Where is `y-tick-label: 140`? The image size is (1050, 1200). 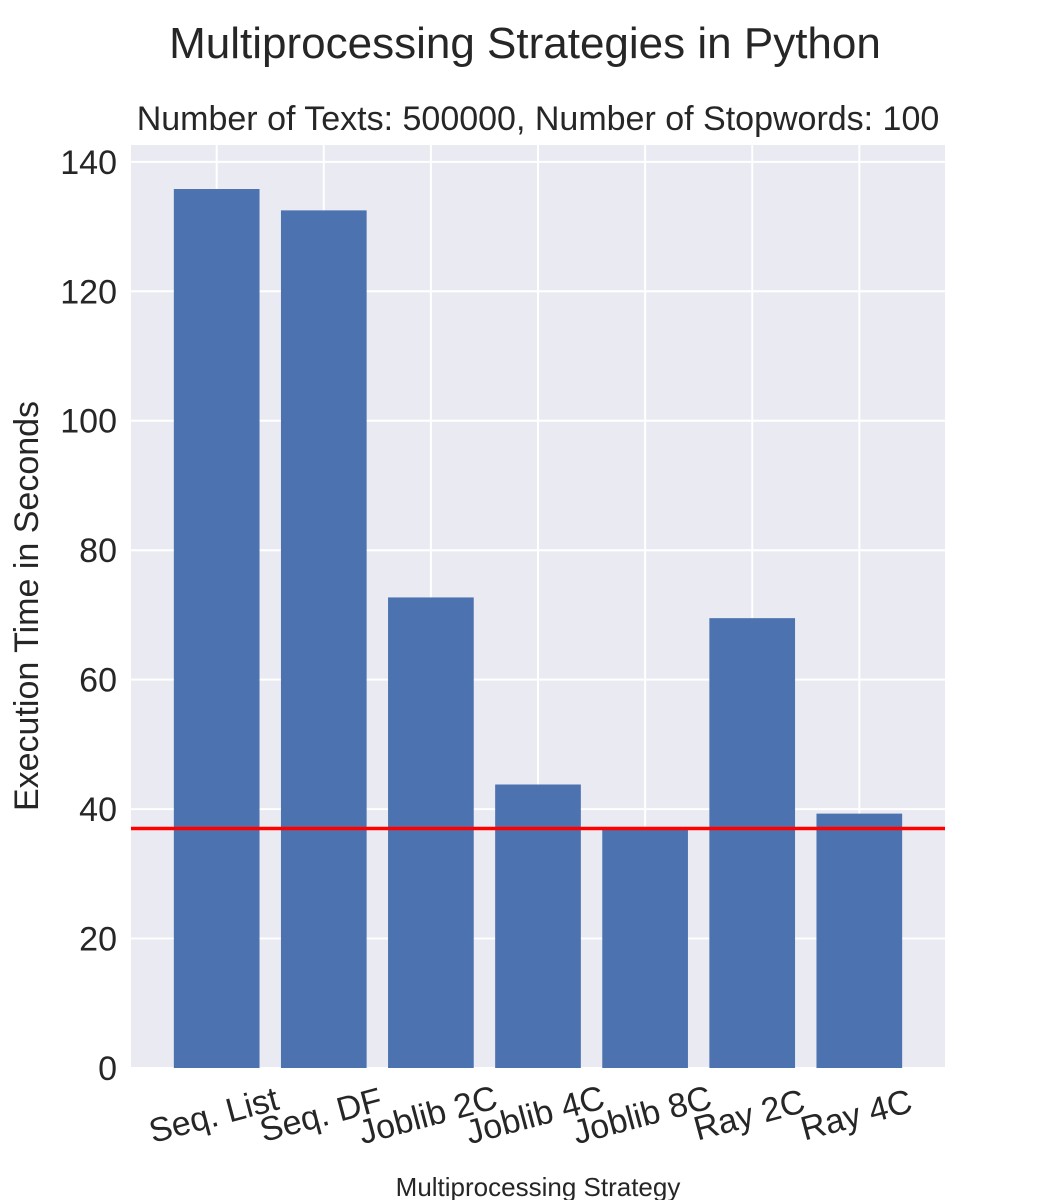
y-tick-label: 140 is located at coordinates (88, 163).